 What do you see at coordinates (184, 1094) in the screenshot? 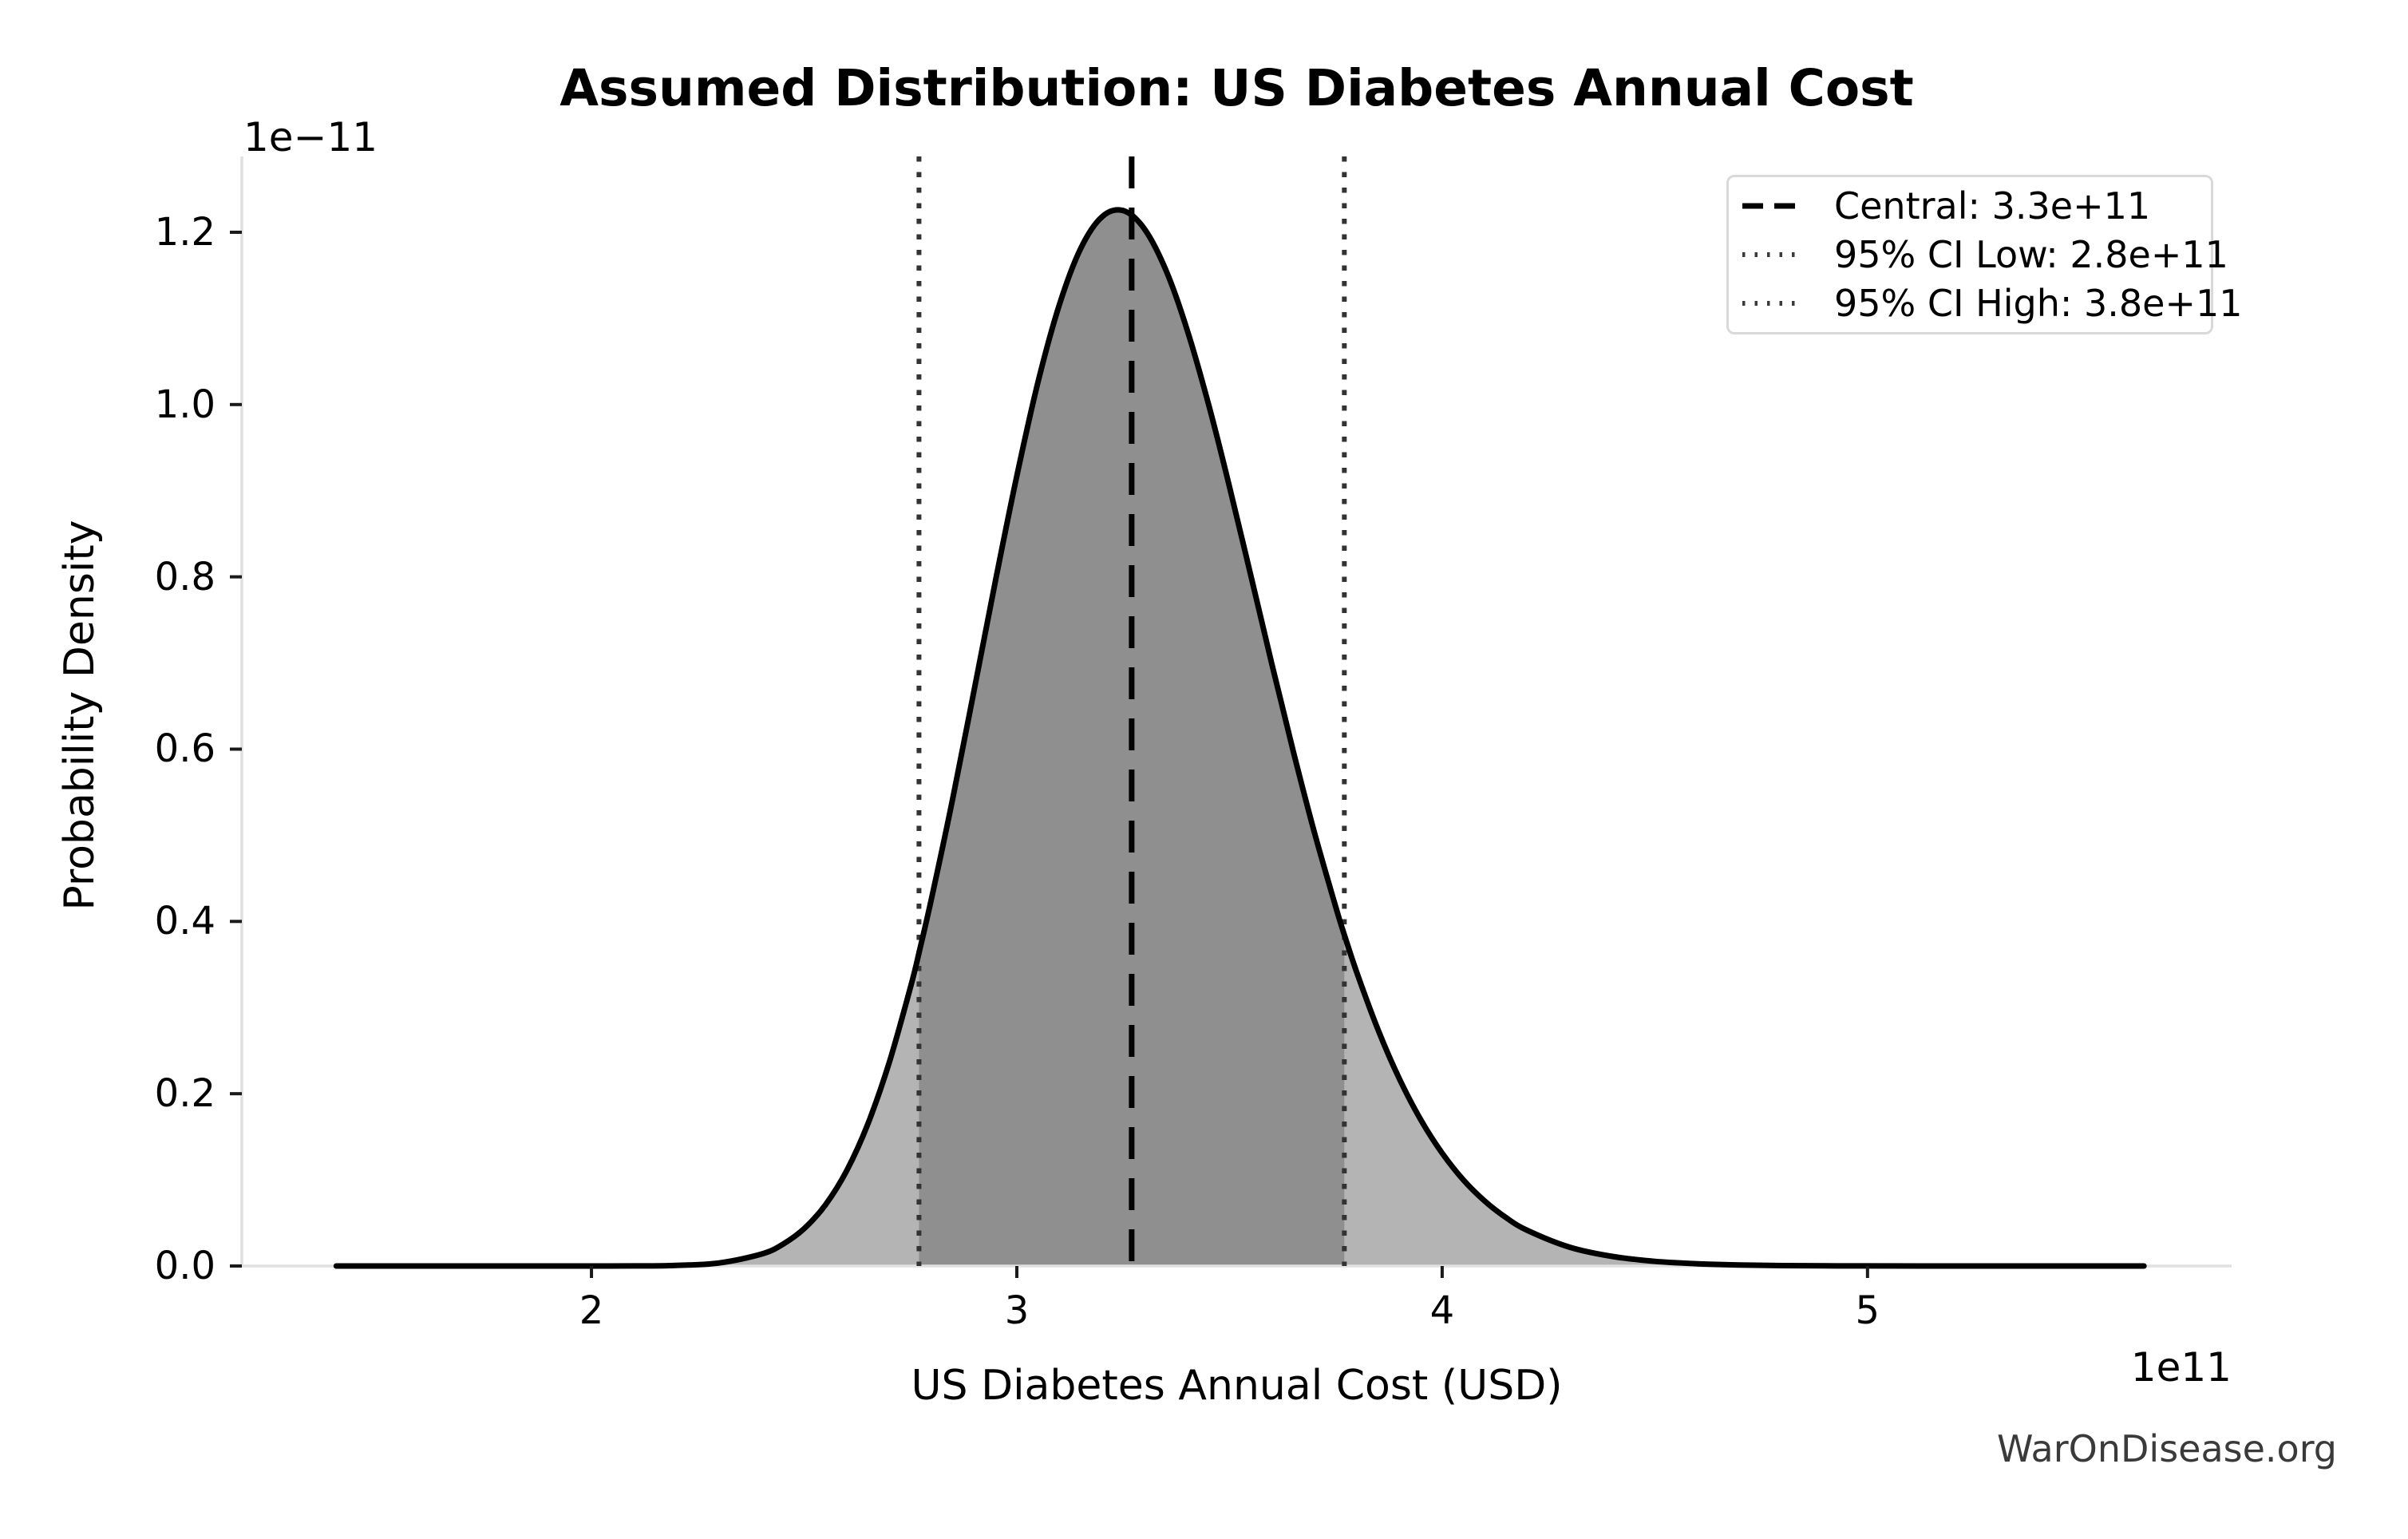
I see `y-tick-label: 0.2` at bounding box center [184, 1094].